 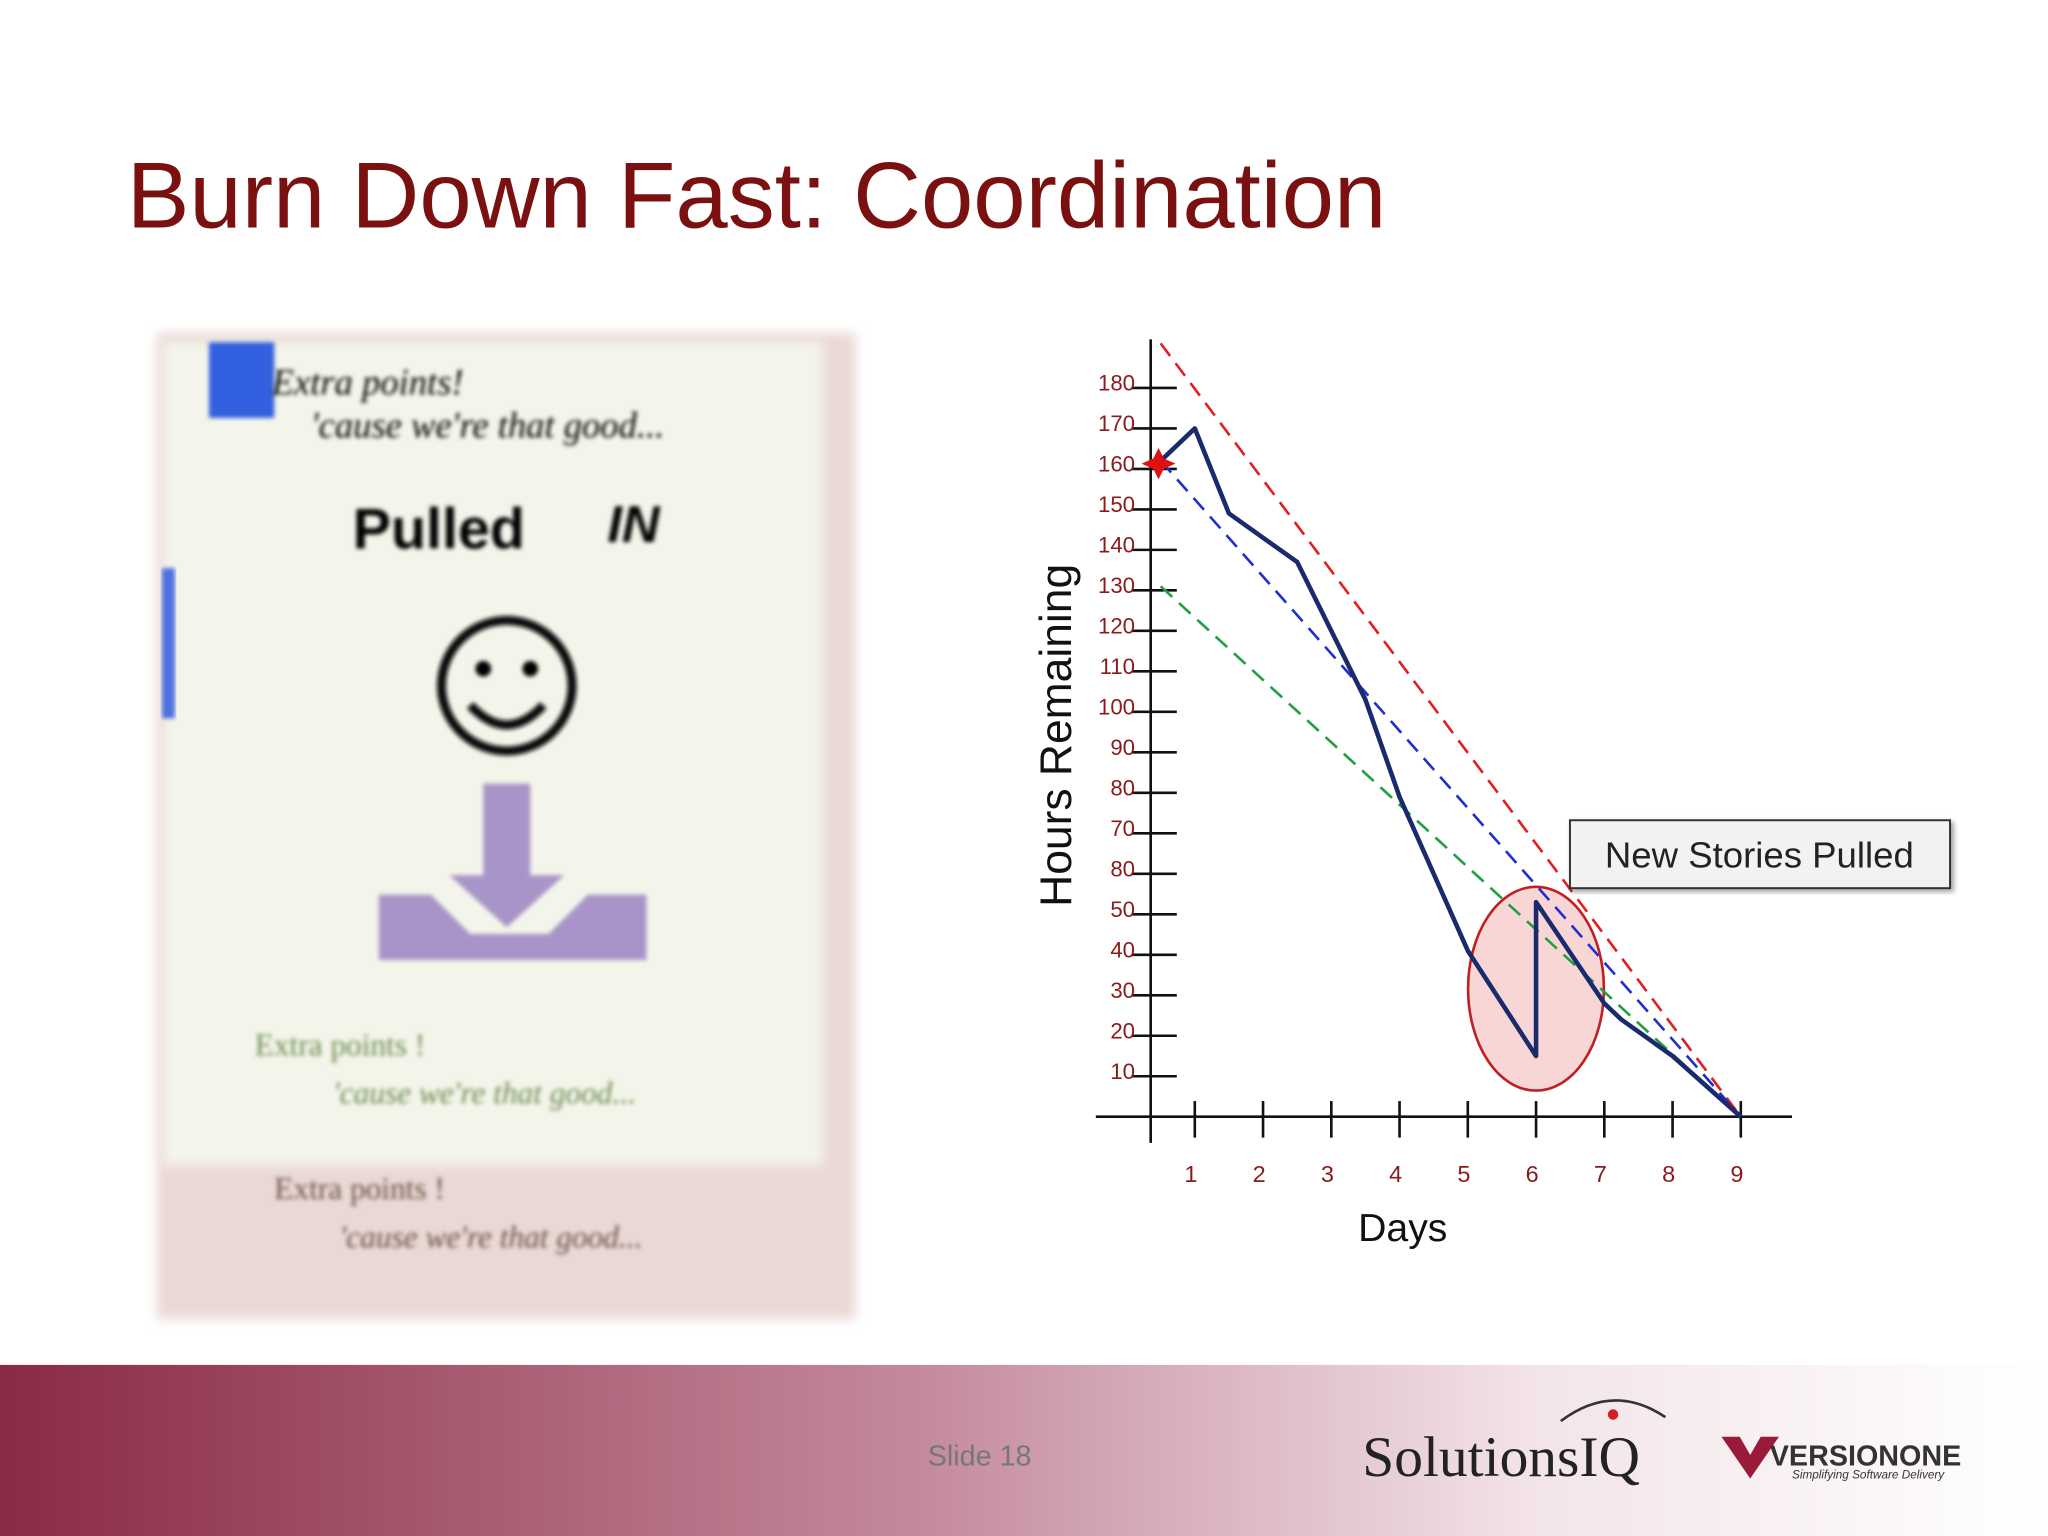 I want to click on photo-text: IN, so click(x=634, y=525).